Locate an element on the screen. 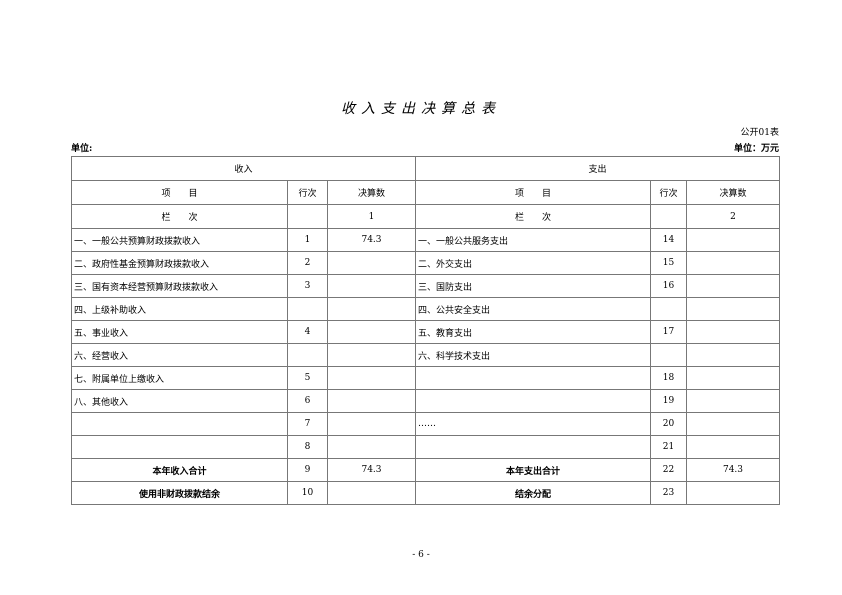 Image resolution: width=842 pixels, height=595 pixels. expense-row-no: 21 is located at coordinates (668, 447).